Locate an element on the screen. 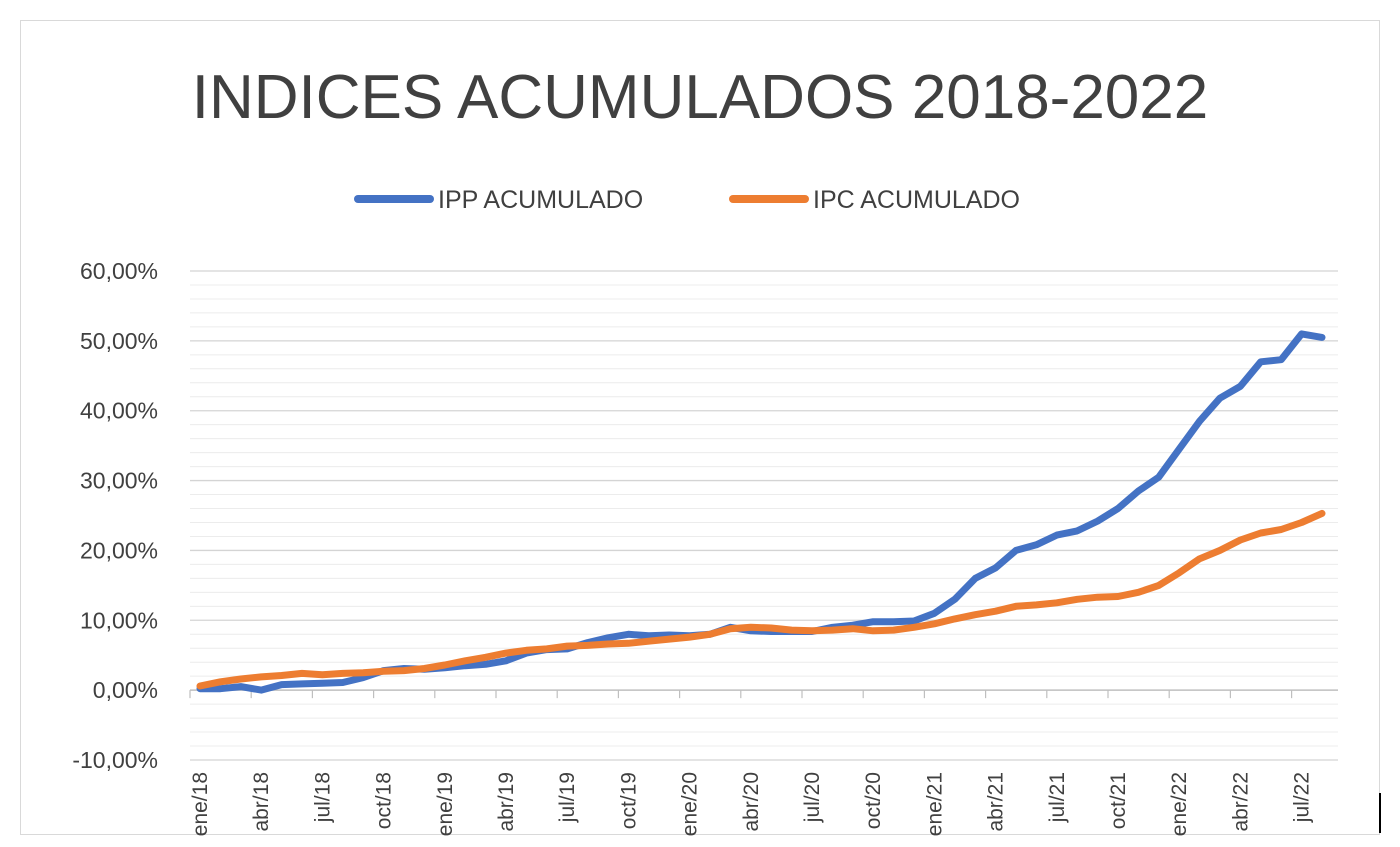 Image resolution: width=1400 pixels, height=847 pixels. legend-label-ipp: IPP ACUMULADO is located at coordinates (540, 200).